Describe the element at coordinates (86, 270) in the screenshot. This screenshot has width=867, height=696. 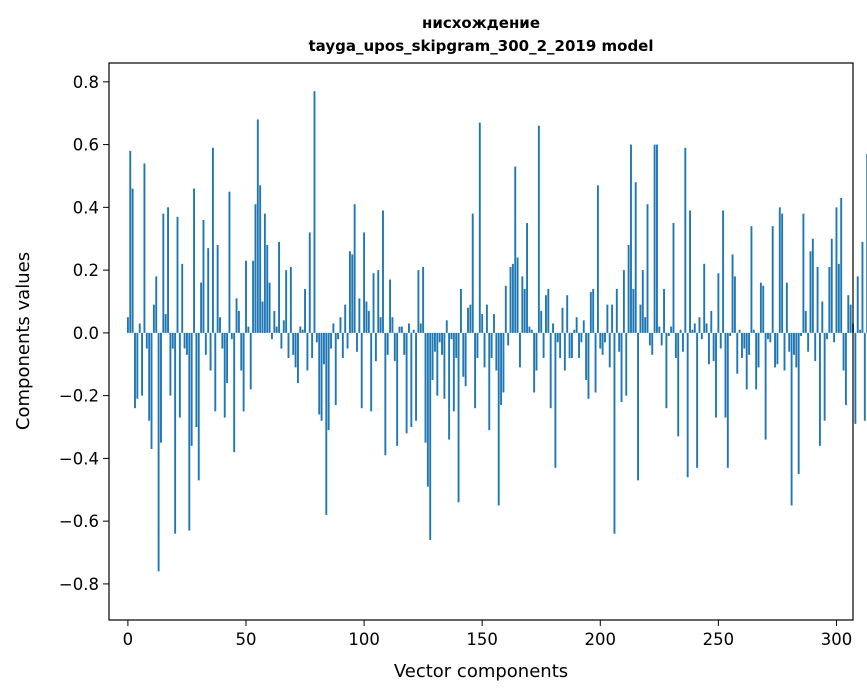
I see `y-tick-label: 0.2` at that location.